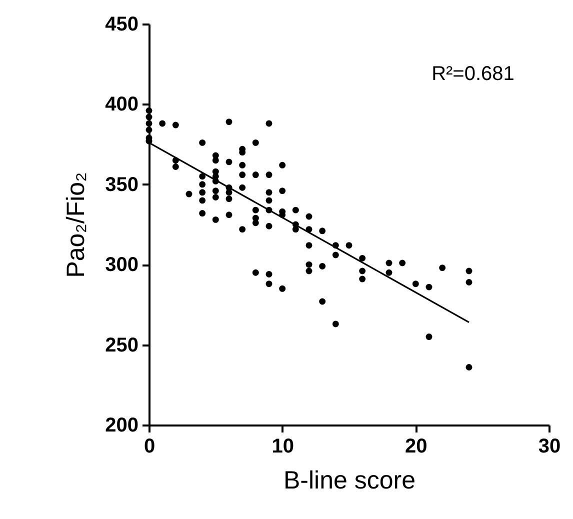 This screenshot has width=573, height=519. I want to click on y-axis-title: Pao₂/Fio₂, so click(76, 225).